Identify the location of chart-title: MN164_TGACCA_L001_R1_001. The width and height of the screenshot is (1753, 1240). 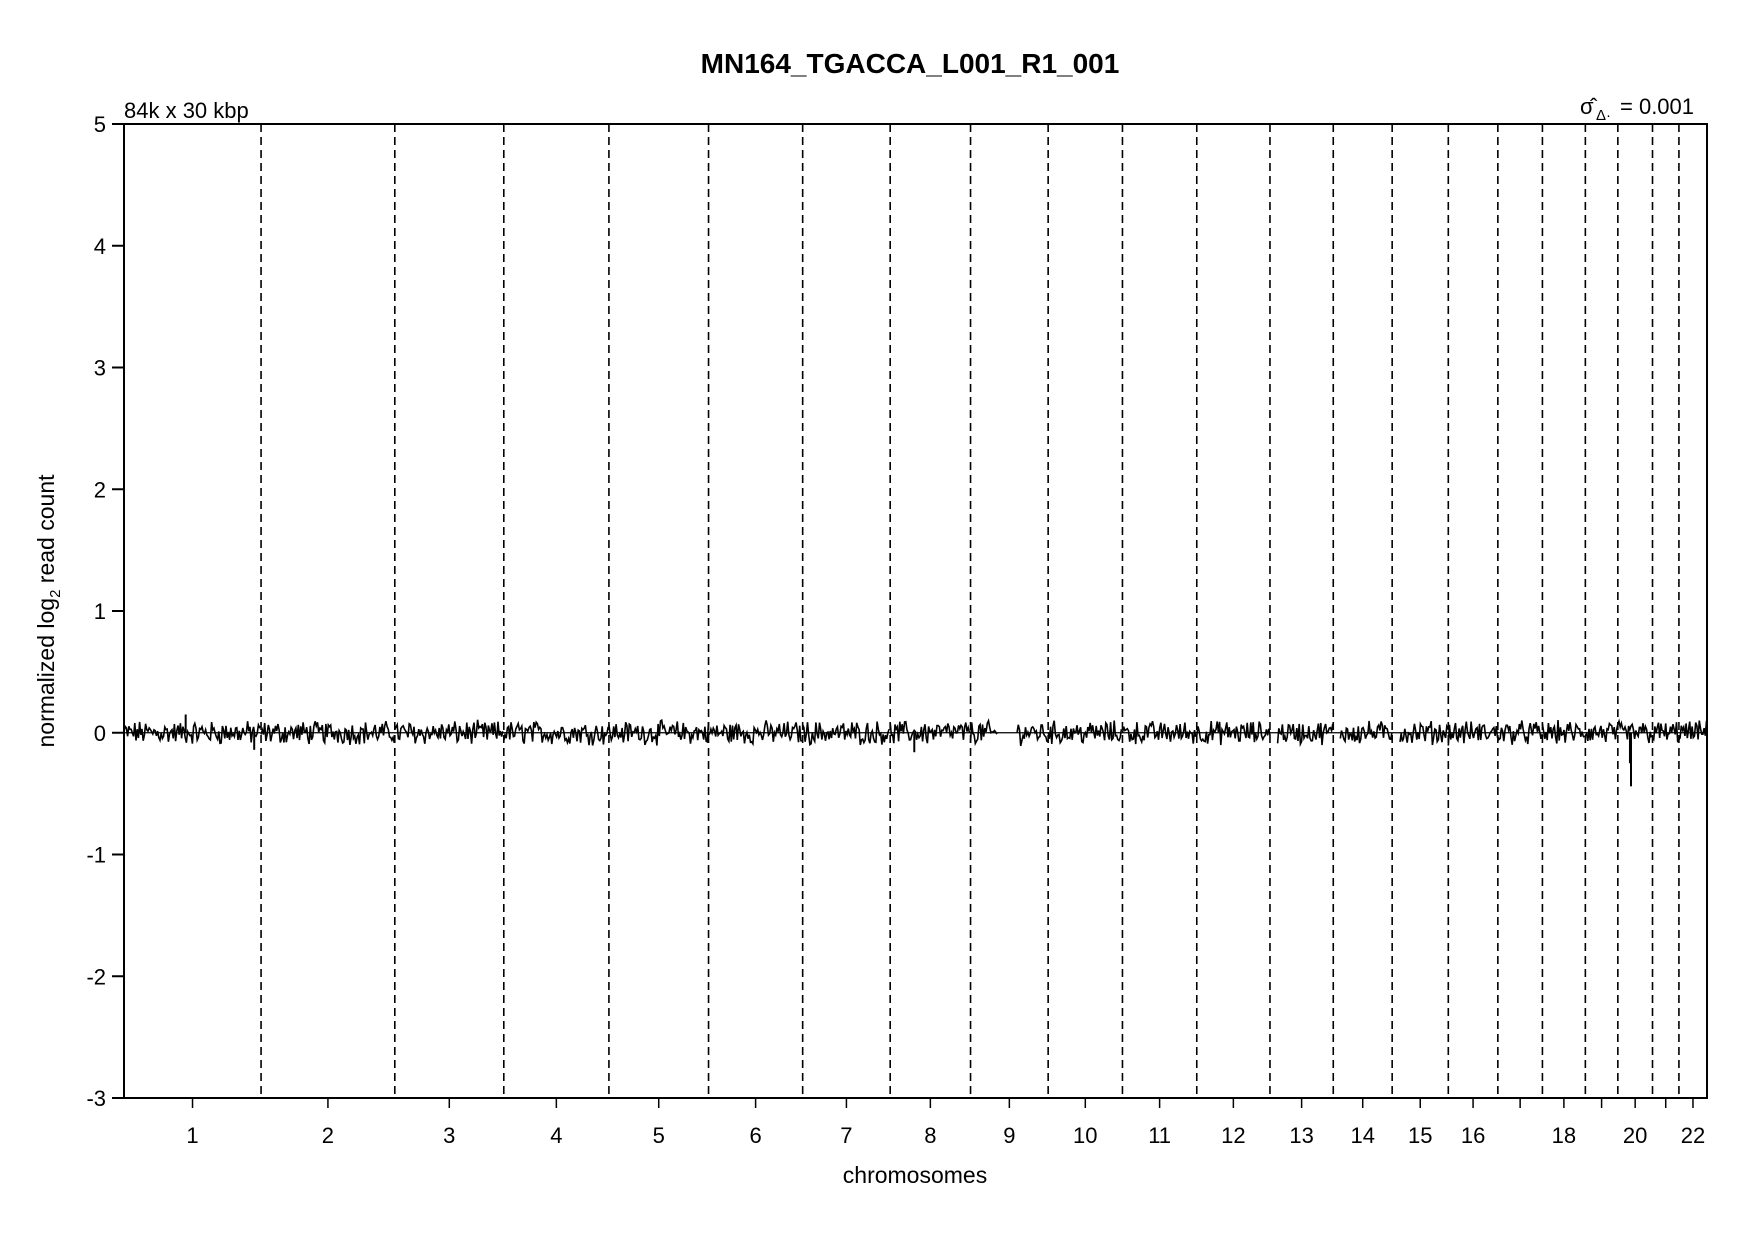
(910, 63).